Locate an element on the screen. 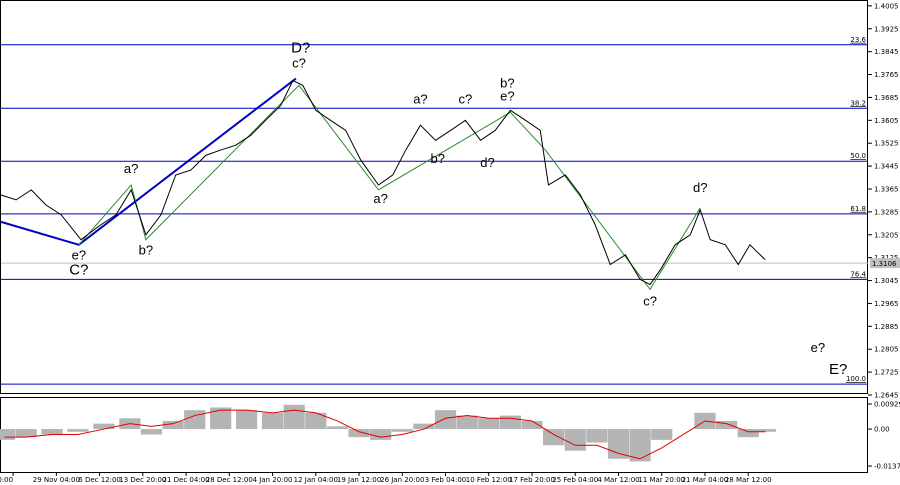 This screenshot has width=900, height=485. x-tick-label: 26 Jan 20:00 is located at coordinates (402, 480).